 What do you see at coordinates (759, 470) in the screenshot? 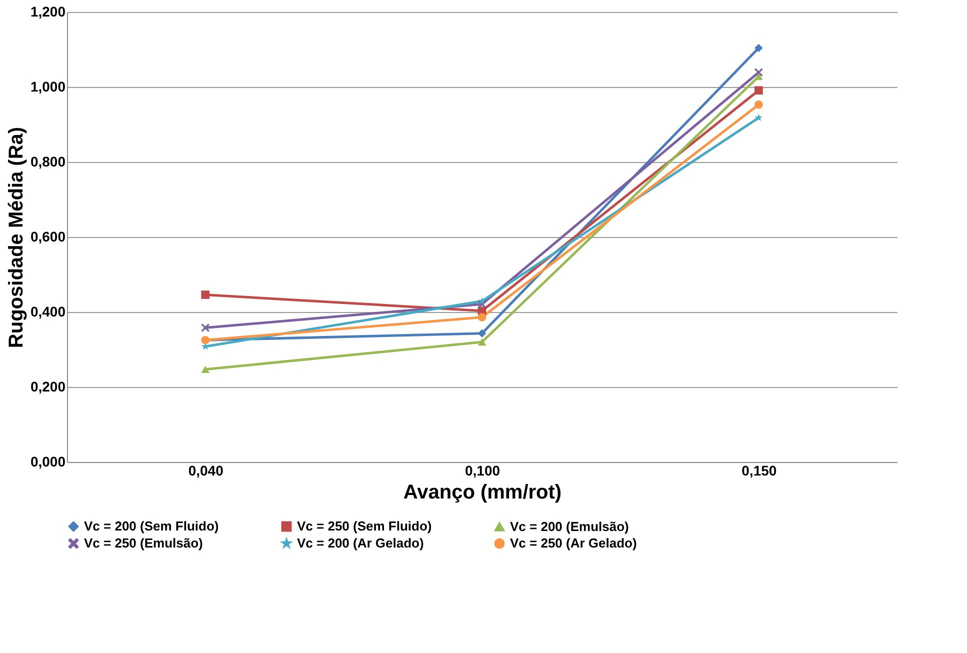
I see `x-tick-label: 0,150` at bounding box center [759, 470].